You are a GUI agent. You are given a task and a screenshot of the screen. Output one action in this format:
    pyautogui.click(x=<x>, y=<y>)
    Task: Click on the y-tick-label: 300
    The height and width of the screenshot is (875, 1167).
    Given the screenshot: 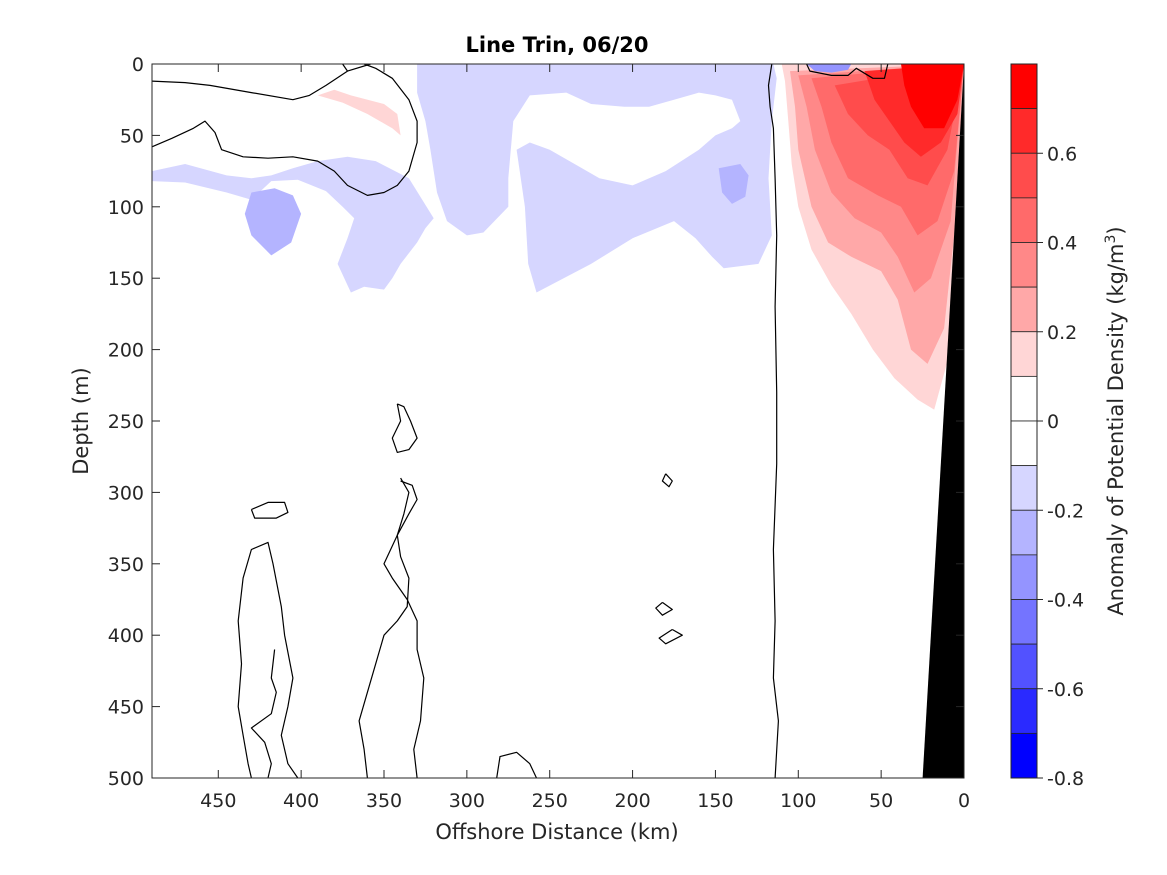 What is the action you would take?
    pyautogui.click(x=126, y=493)
    